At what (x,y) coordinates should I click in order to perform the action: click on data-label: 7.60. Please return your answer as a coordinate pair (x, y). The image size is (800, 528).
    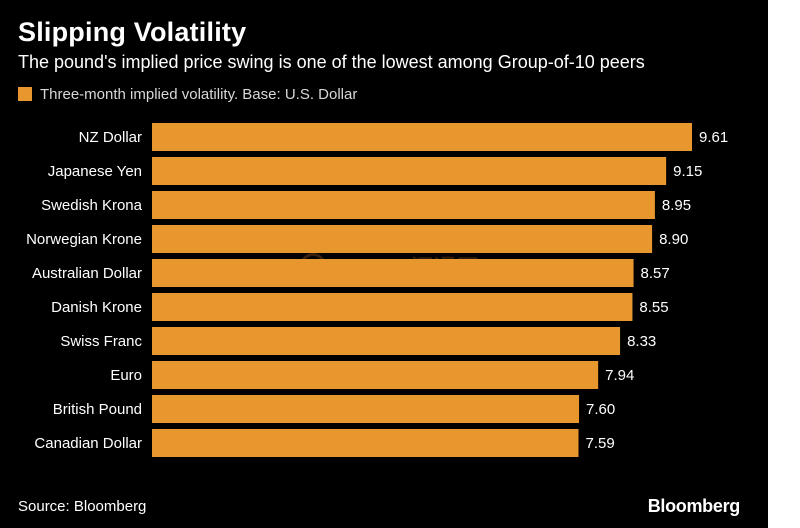
    Looking at the image, I should click on (600, 409).